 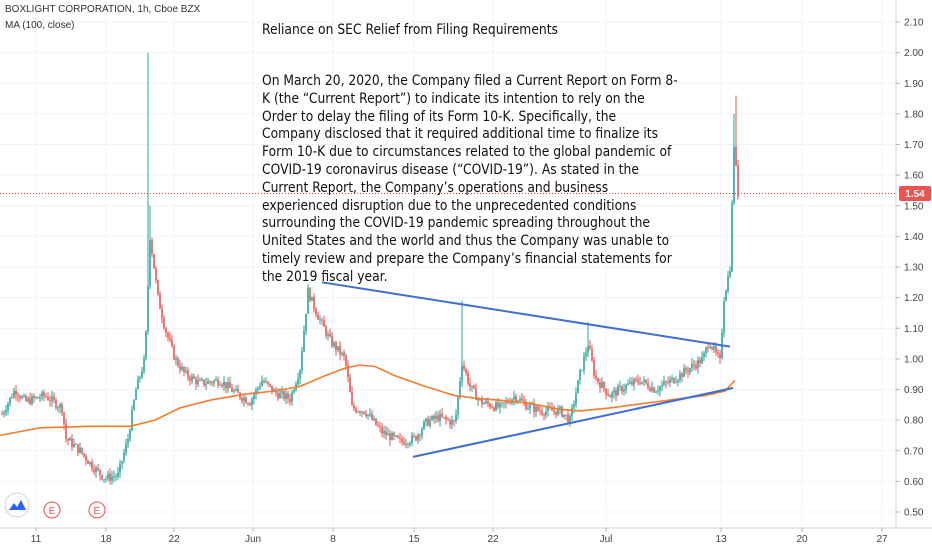 What do you see at coordinates (915, 194) in the screenshot?
I see `svg-text: 1.54` at bounding box center [915, 194].